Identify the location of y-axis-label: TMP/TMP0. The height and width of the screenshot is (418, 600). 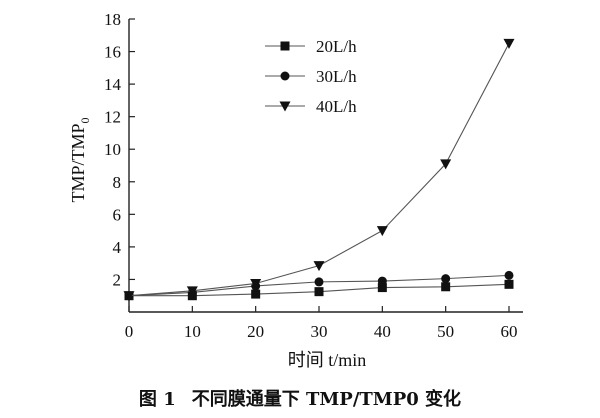
(80, 159).